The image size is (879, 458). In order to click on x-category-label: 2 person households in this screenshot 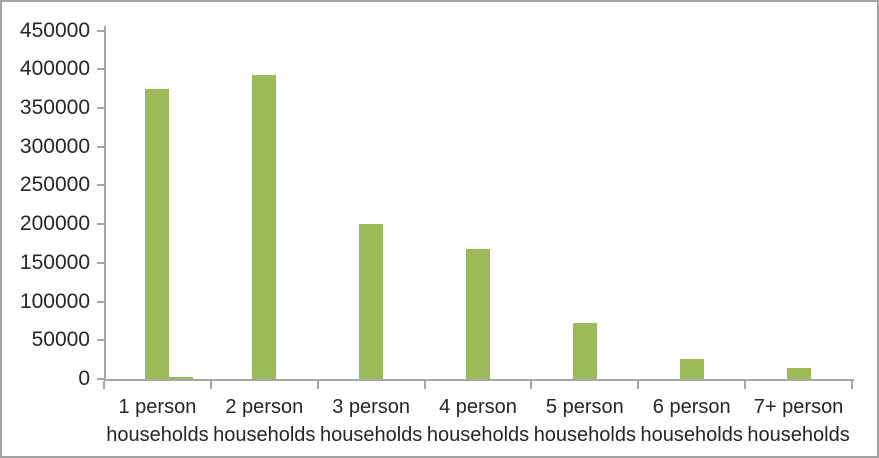, I will do `click(264, 421)`.